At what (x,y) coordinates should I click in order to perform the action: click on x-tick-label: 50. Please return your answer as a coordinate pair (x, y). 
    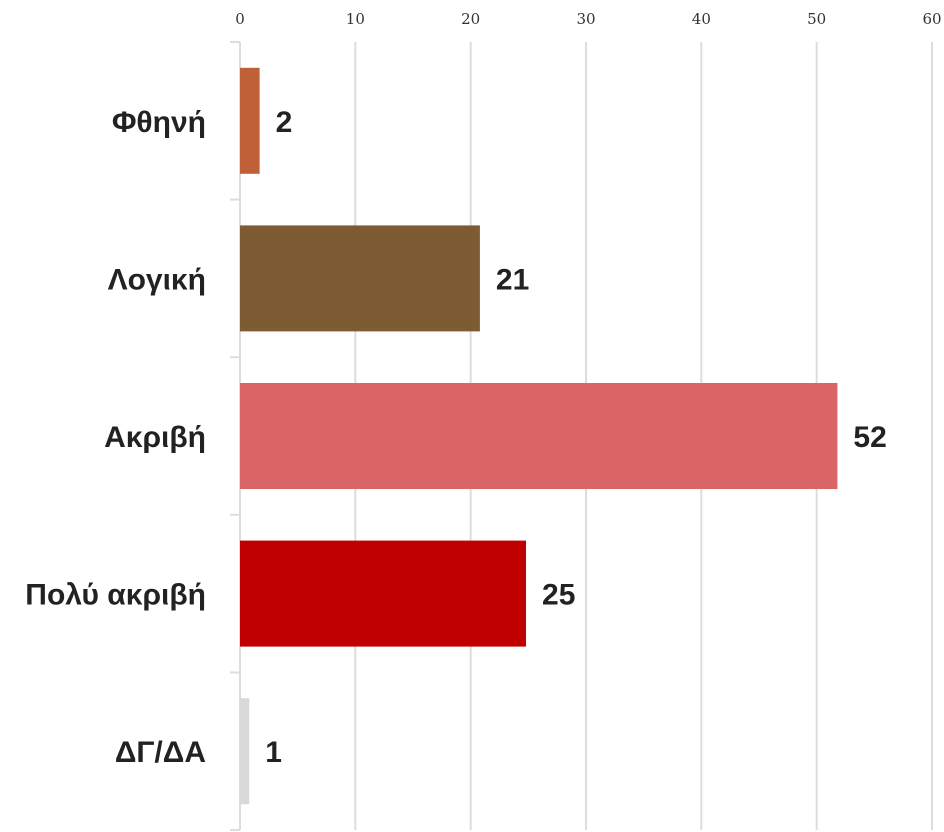
    Looking at the image, I should click on (816, 19).